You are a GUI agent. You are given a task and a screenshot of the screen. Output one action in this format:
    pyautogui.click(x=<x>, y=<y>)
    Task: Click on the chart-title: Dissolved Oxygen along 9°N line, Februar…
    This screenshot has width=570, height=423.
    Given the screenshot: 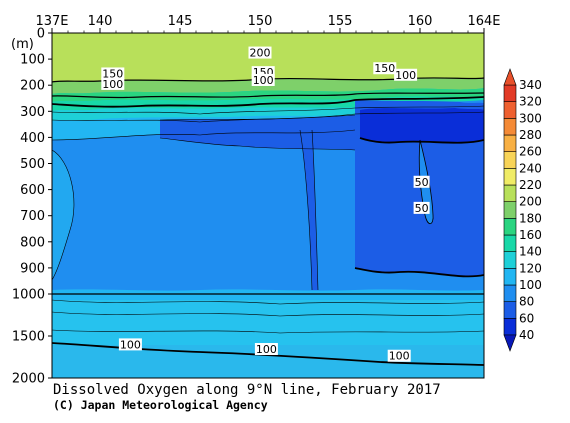 What is the action you would take?
    pyautogui.click(x=247, y=390)
    